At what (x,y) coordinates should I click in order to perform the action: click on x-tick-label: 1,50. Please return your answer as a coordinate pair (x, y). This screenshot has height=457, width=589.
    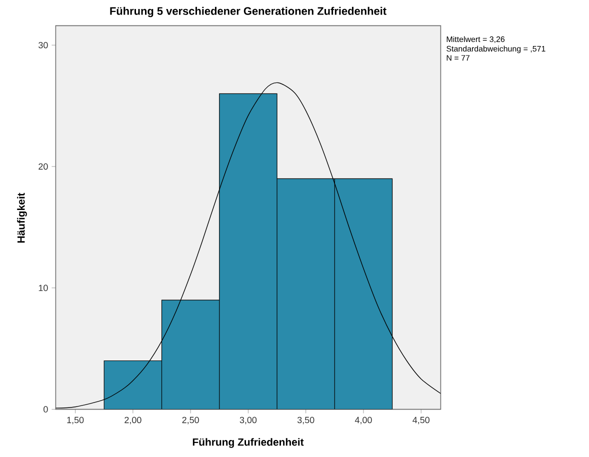
    Looking at the image, I should click on (75, 420).